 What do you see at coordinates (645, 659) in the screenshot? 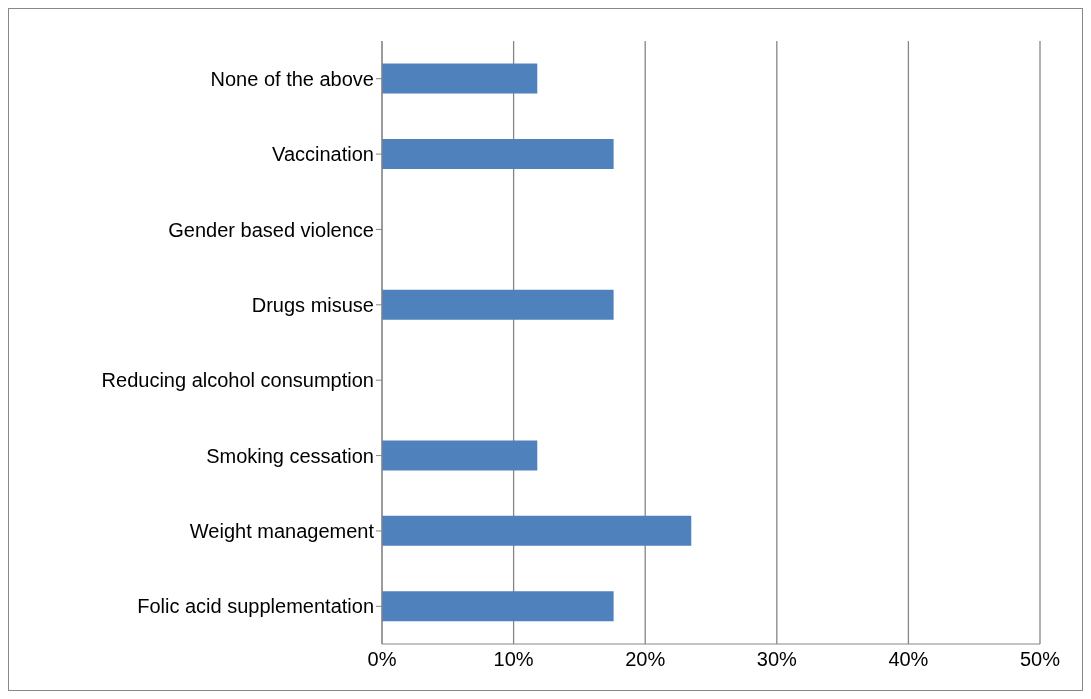
I see `x-tick-label: 20%` at bounding box center [645, 659].